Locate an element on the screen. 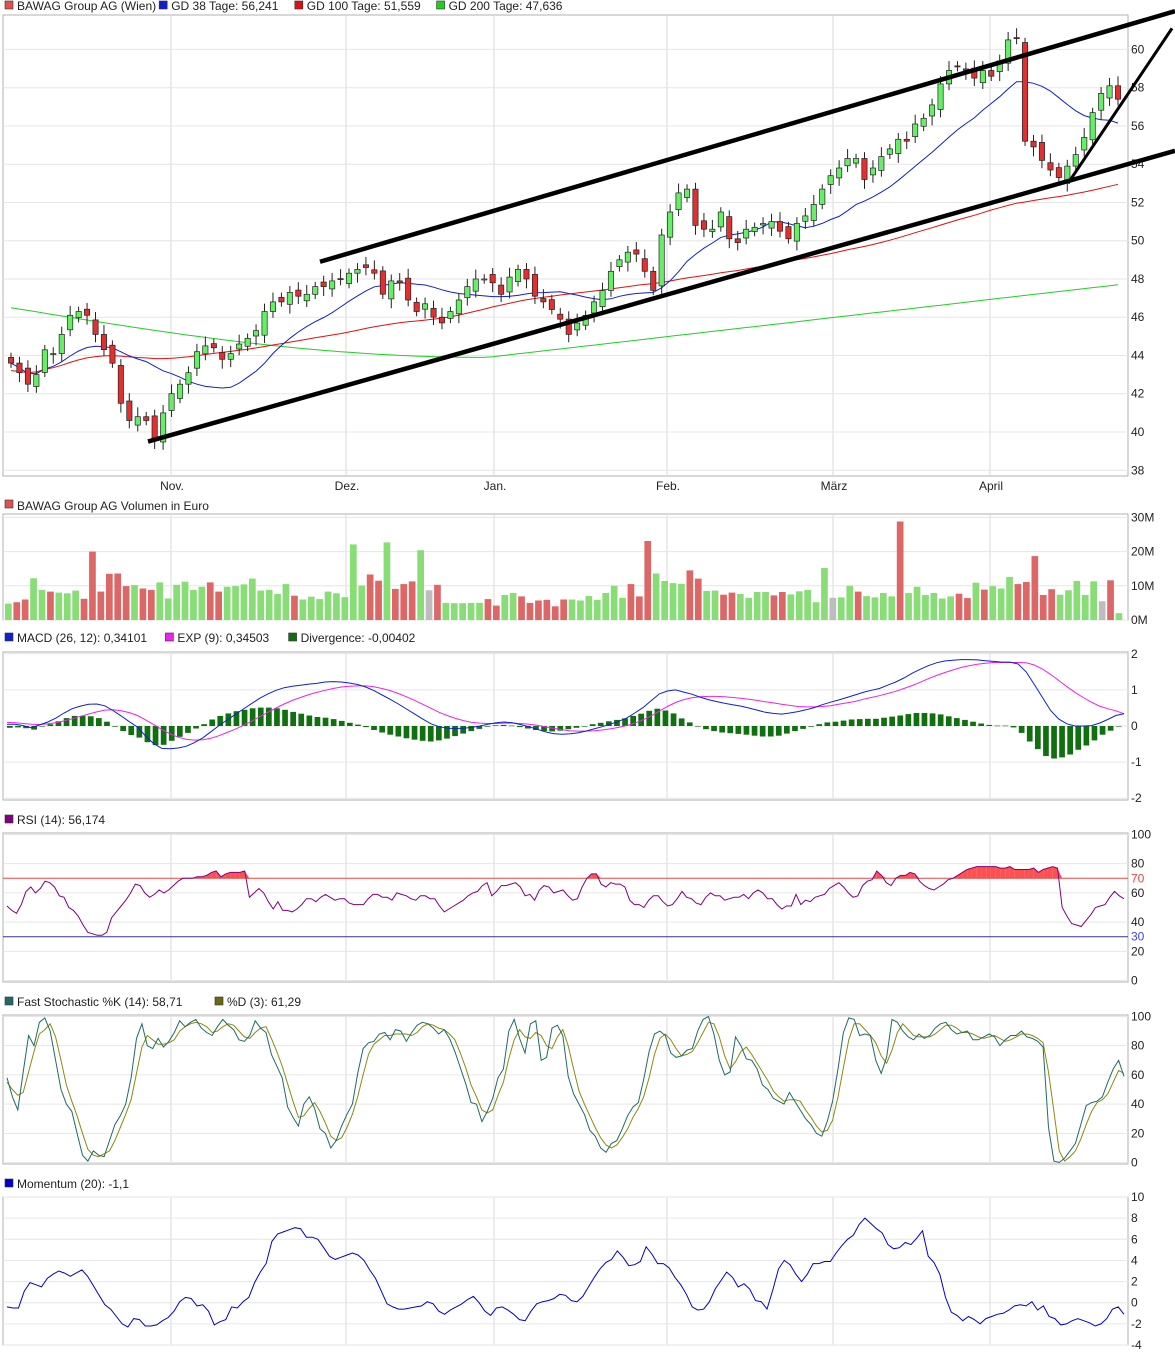 This screenshot has width=1175, height=1363. rsi-70-label: 70 is located at coordinates (1138, 878).